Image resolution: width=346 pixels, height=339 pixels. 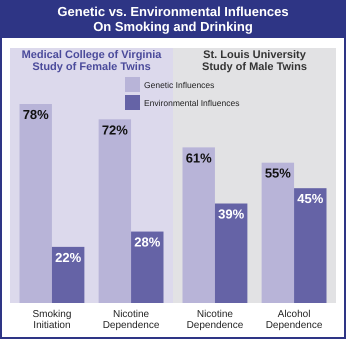 I want to click on chart-subtitle: Medical College of Virginia Study of Female Twins, so click(x=92, y=61).